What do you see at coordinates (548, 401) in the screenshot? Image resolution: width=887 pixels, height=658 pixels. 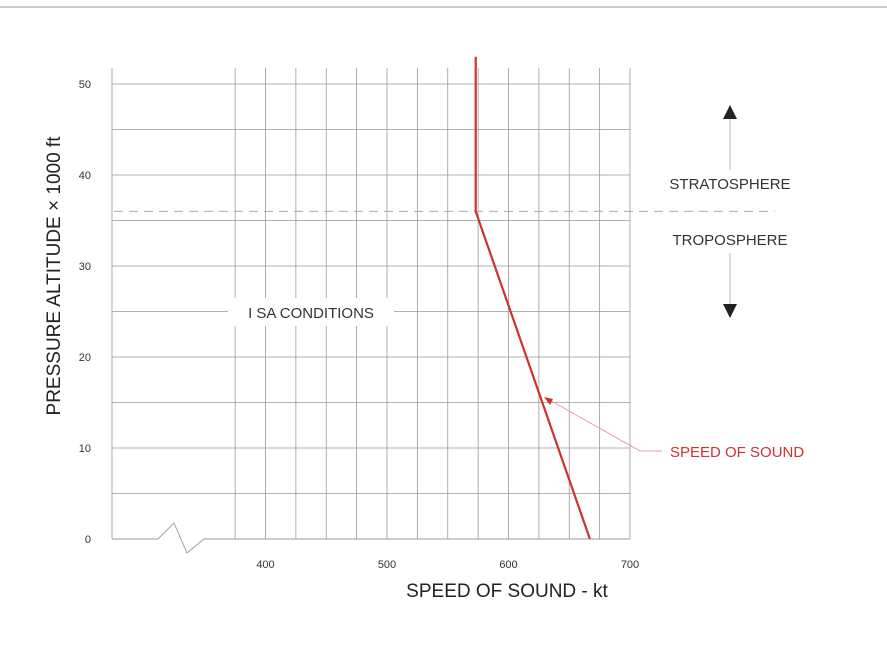 I see `leader-arrow-icon` at bounding box center [548, 401].